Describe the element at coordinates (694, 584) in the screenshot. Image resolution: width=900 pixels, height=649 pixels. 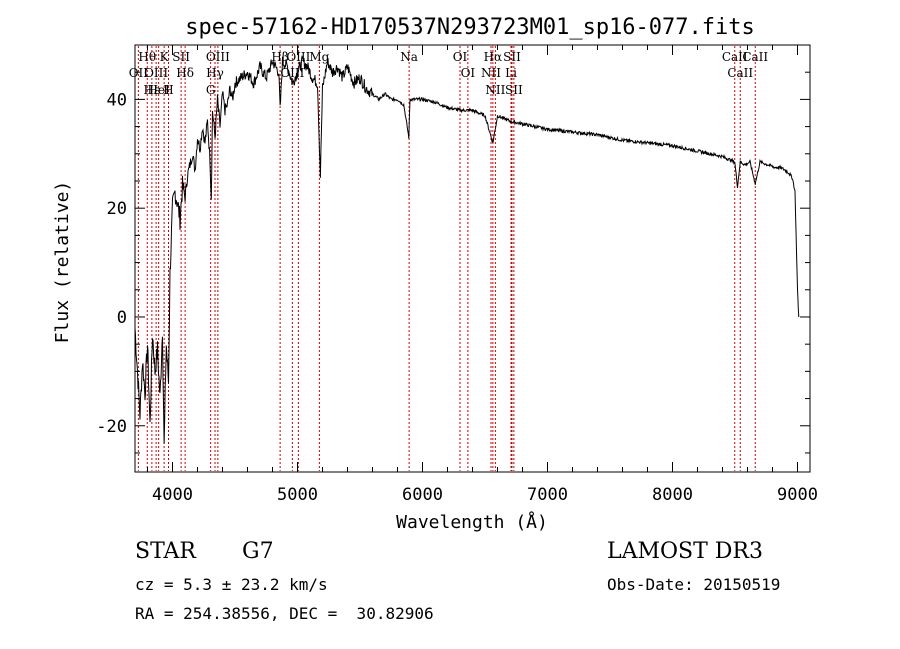
I see `obs-date: Obs-Date: 20150519` at that location.